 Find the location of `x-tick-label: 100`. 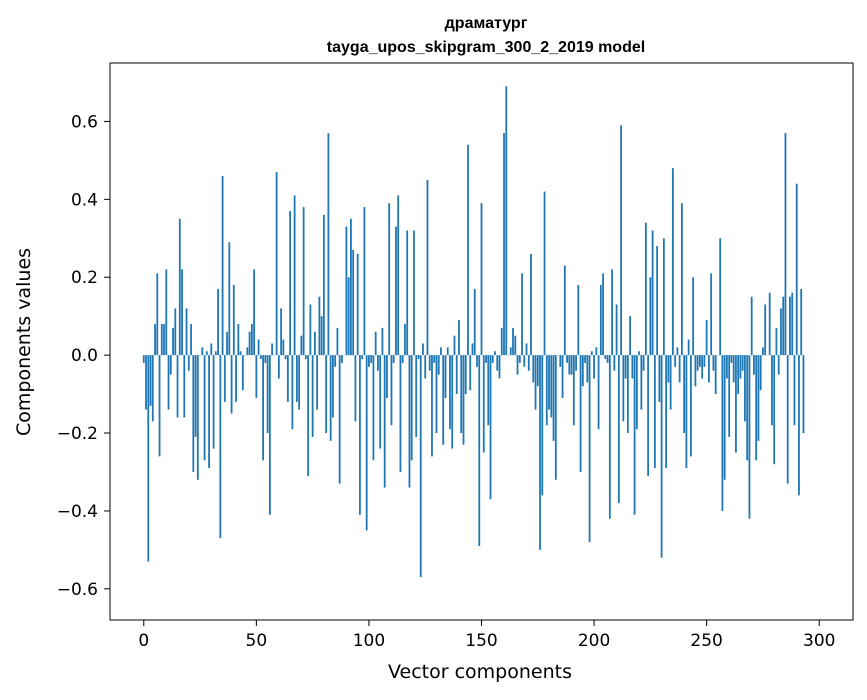

x-tick-label: 100 is located at coordinates (369, 641).